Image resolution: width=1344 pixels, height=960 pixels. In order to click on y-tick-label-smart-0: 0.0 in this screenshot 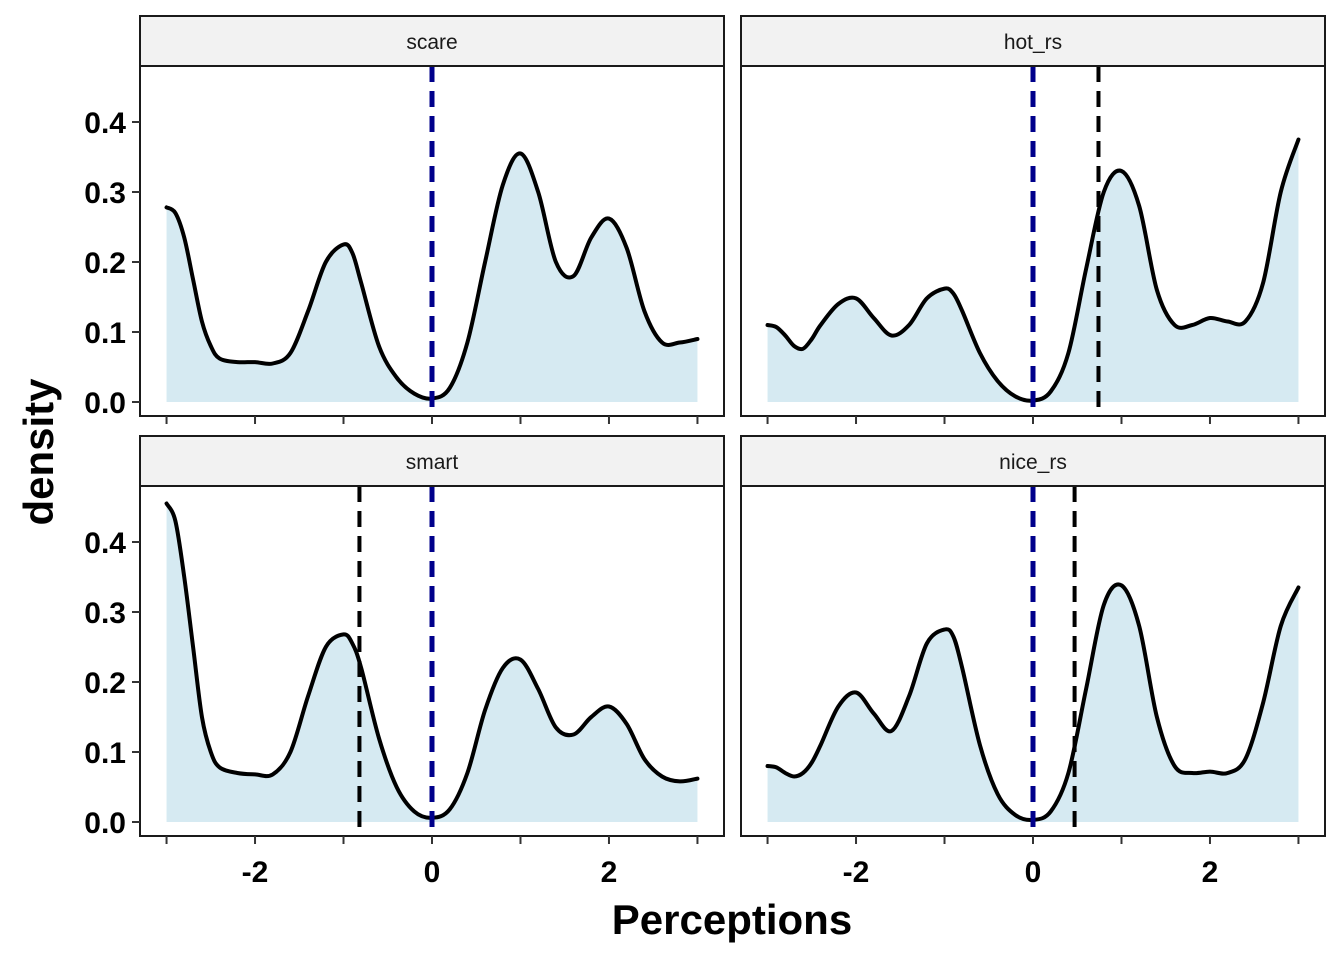, I will do `click(105, 823)`.